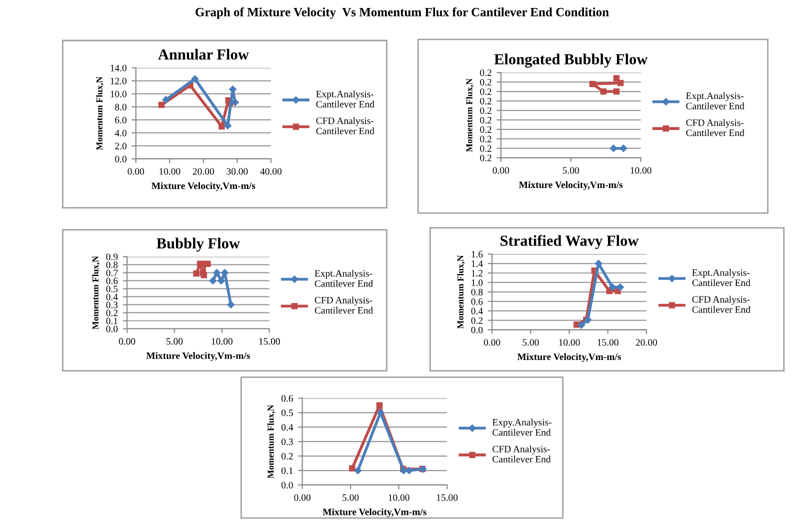  What do you see at coordinates (118, 81) in the screenshot?
I see `y-tick-label: 12.0` at bounding box center [118, 81].